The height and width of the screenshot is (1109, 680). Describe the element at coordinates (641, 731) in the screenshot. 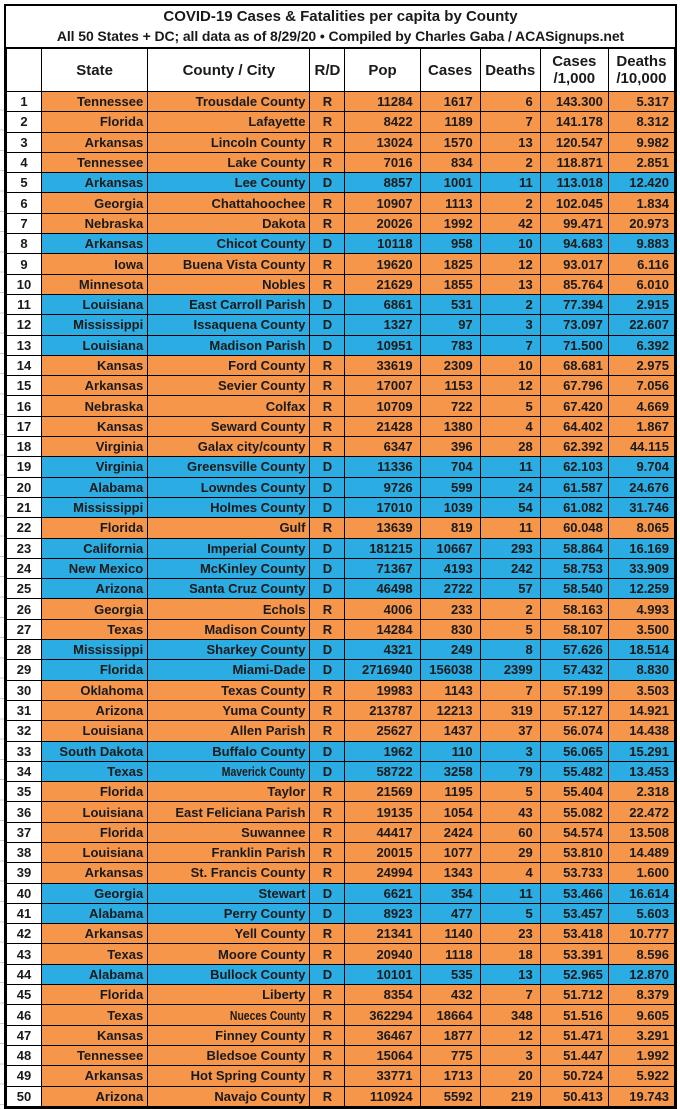

I see `deaths-rate-cell: 14.438` at that location.